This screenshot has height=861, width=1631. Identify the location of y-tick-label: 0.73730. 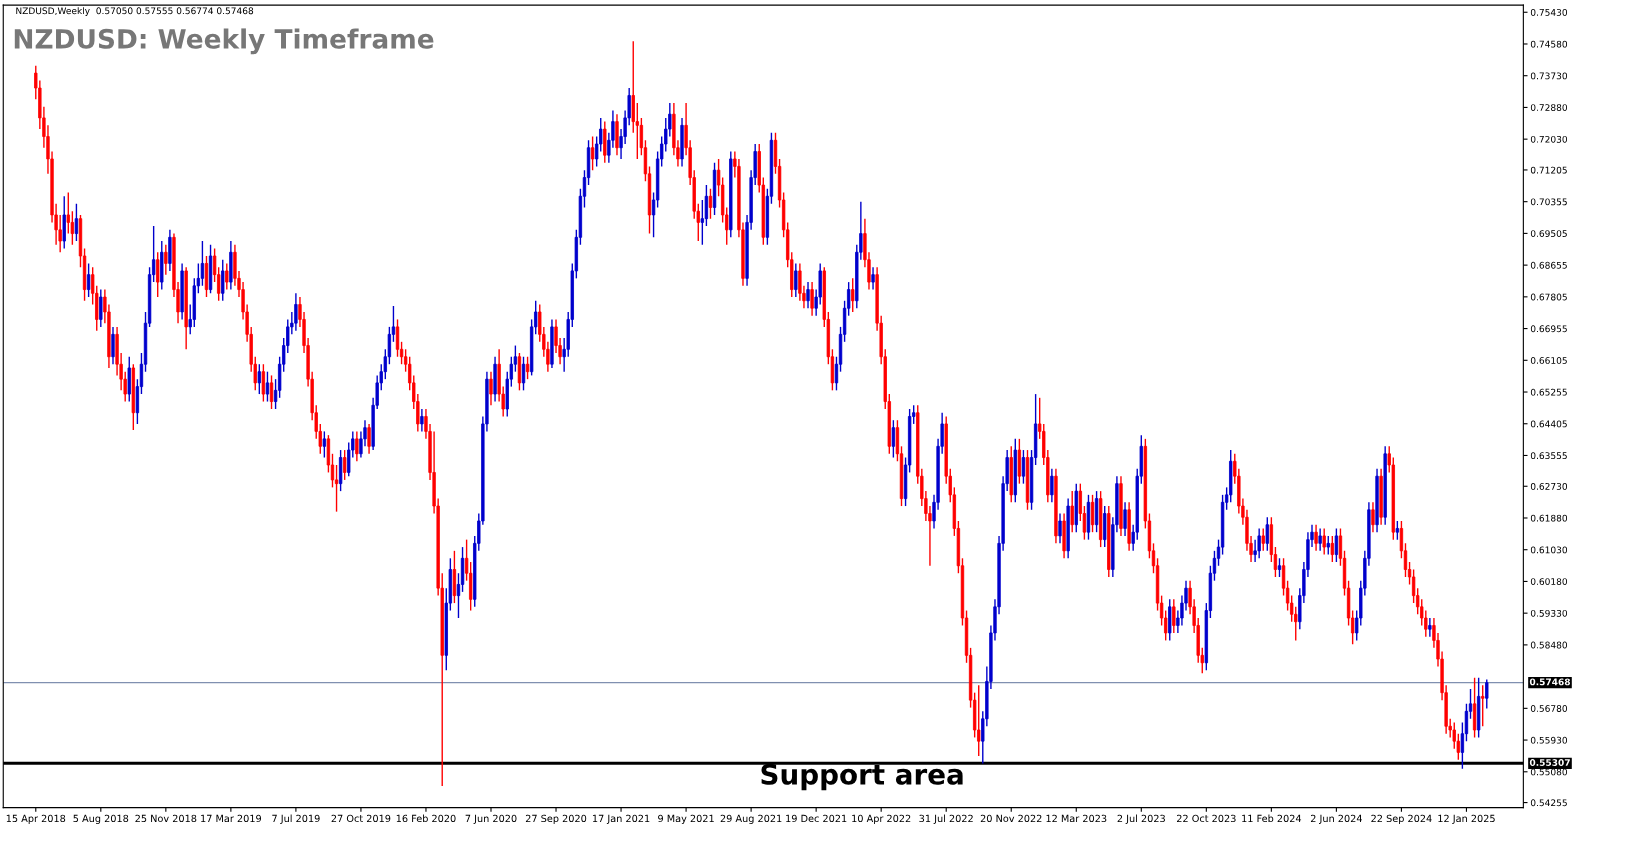
(1549, 76).